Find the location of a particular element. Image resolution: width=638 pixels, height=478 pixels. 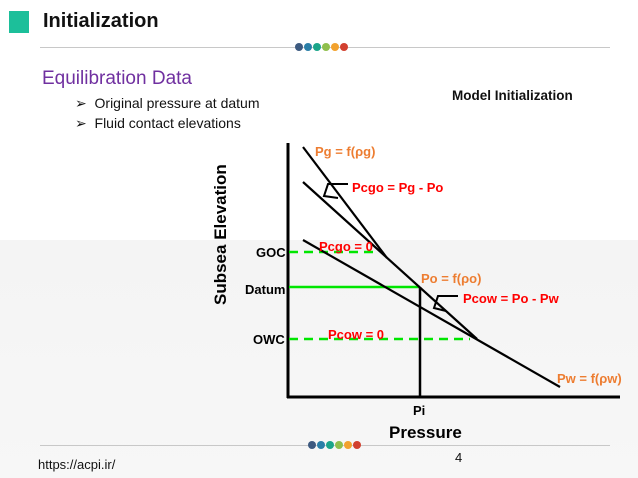

footer-url: https://acpi.ir/ is located at coordinates (77, 464).